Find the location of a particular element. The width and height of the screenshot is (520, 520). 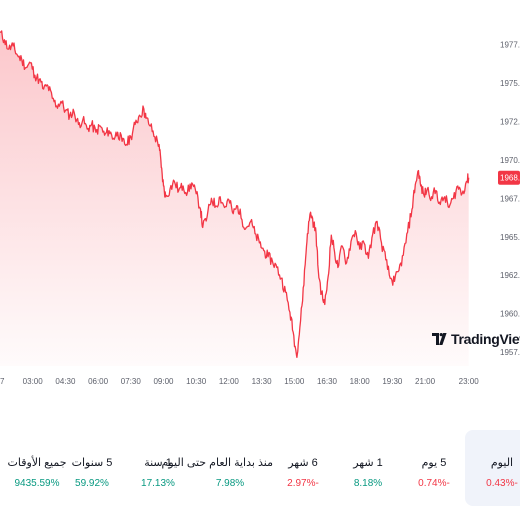

tradingview-logo-icon is located at coordinates (439, 339).